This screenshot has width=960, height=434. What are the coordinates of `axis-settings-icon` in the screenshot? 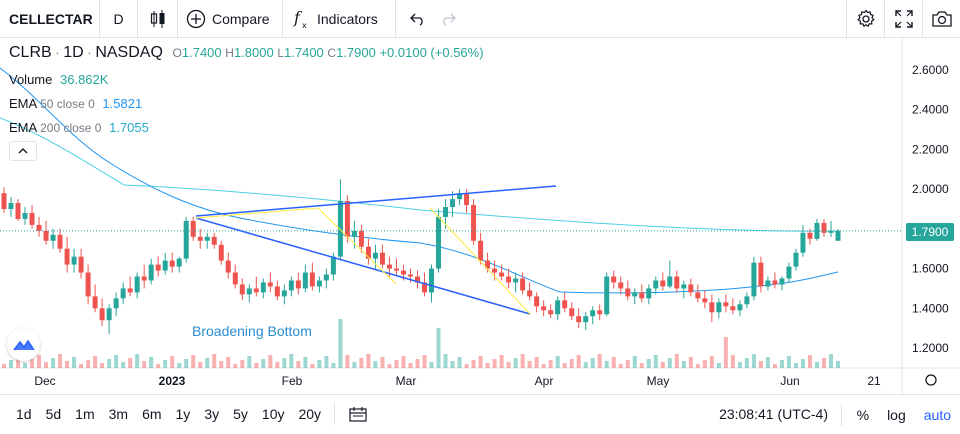 It's located at (931, 380).